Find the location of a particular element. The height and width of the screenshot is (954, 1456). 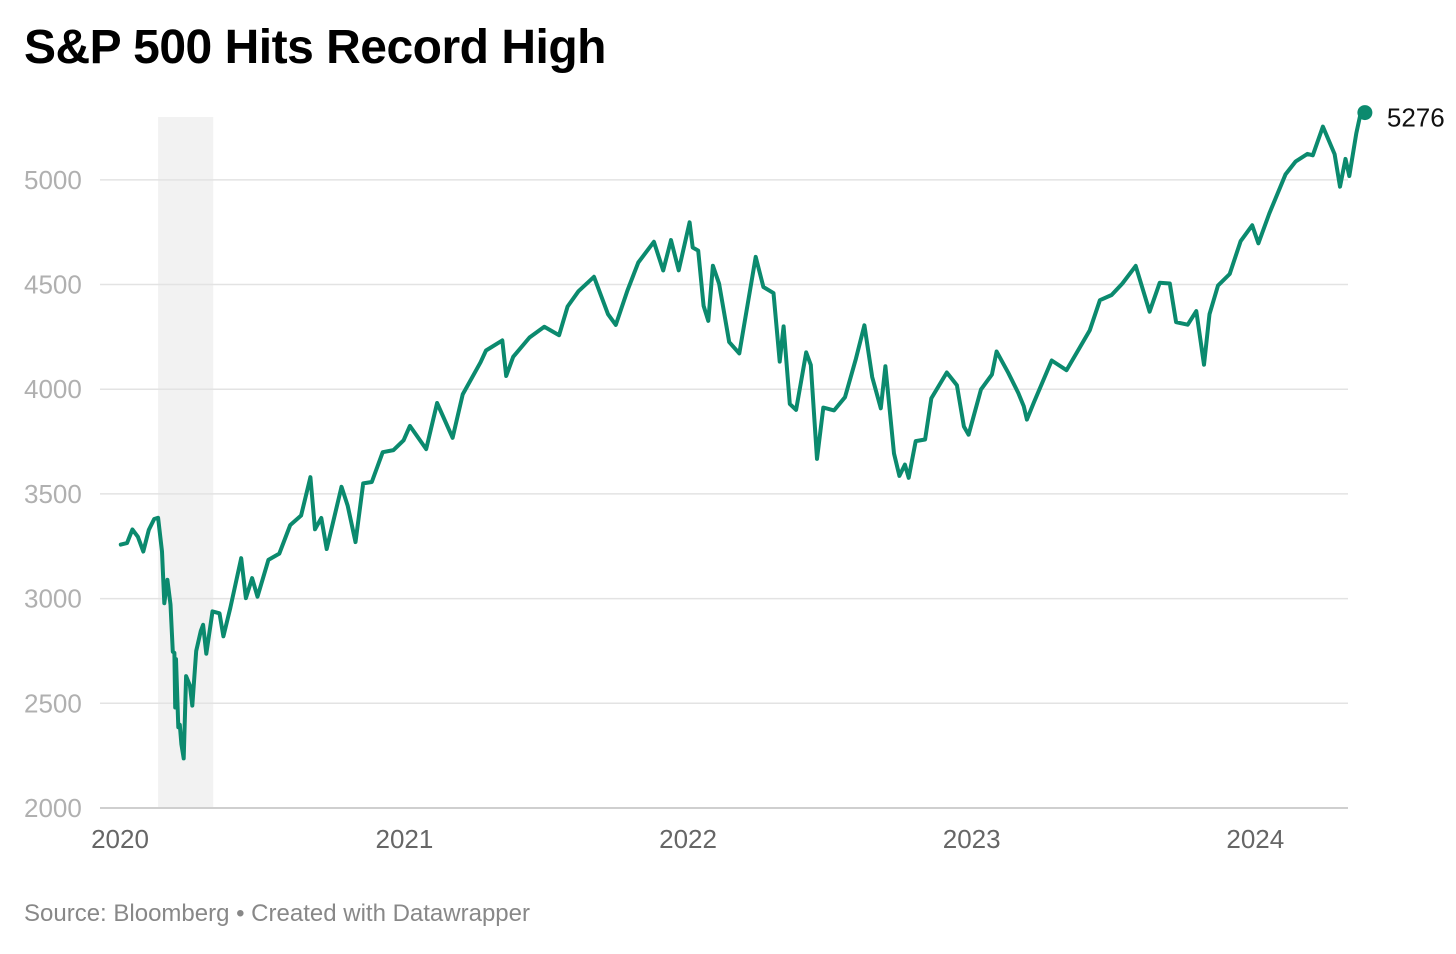

x-tick-label: 2023 is located at coordinates (972, 839).